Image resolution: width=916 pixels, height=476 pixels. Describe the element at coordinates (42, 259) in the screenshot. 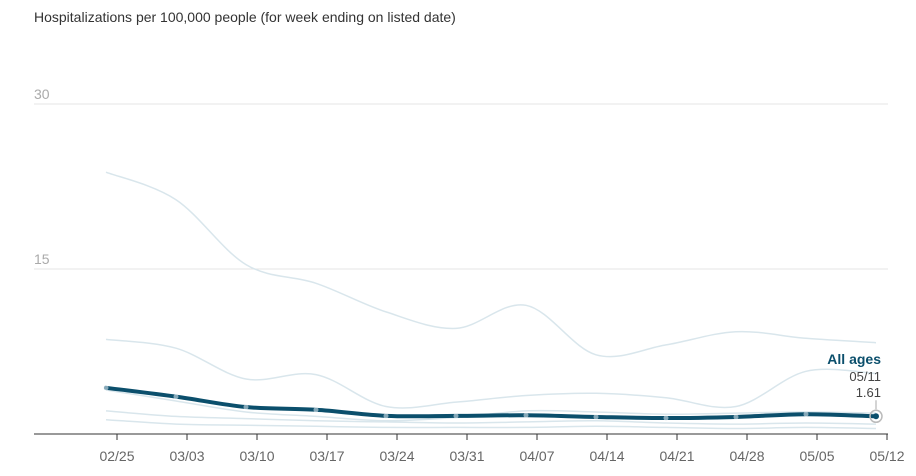

I see `y-tick-label: 15` at that location.